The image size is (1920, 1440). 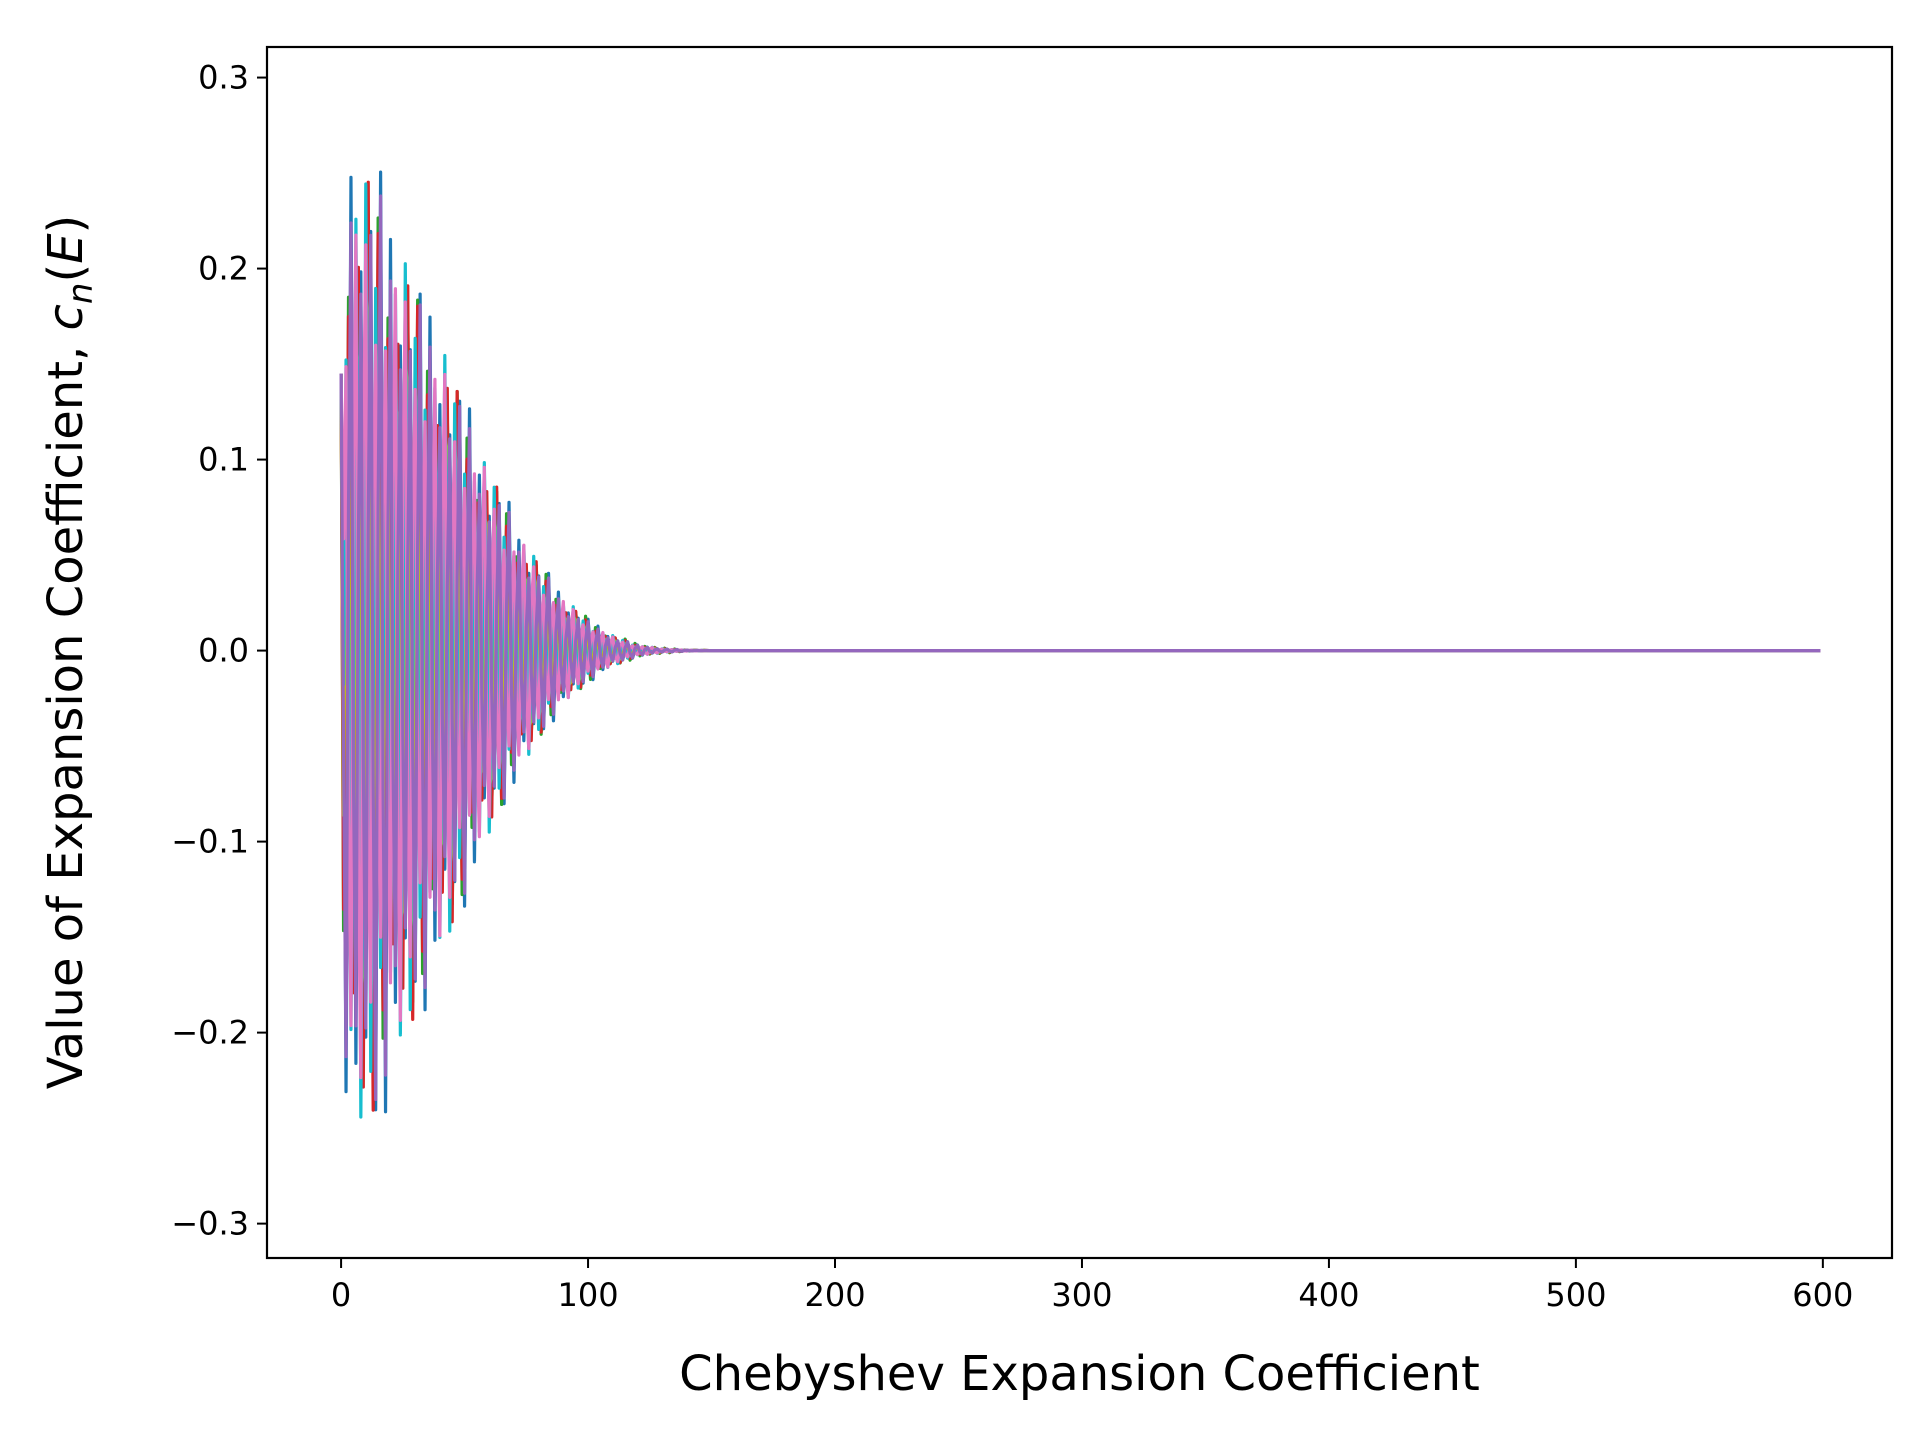 What do you see at coordinates (1079, 1374) in the screenshot?
I see `x-axis-title: Chebyshev Expansion Coefficient` at bounding box center [1079, 1374].